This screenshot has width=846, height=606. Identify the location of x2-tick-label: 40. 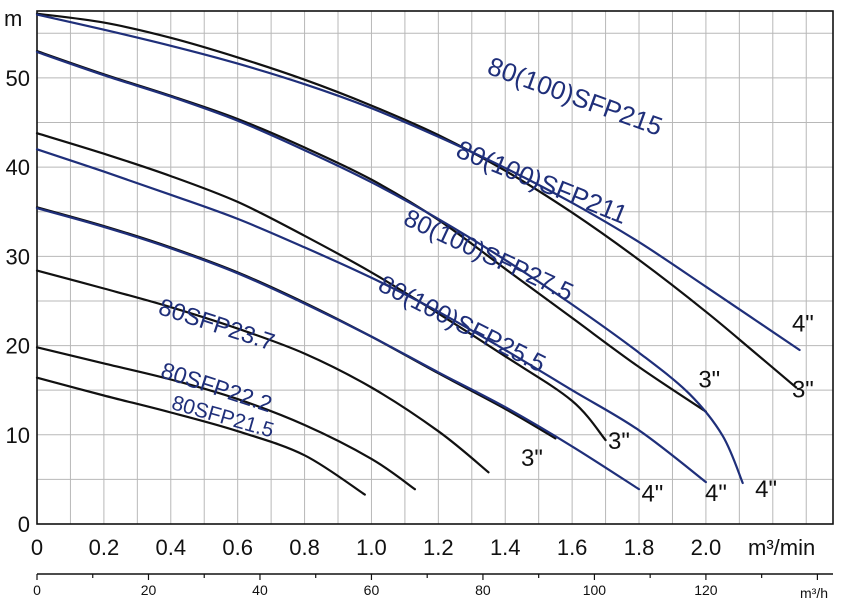
(260, 590).